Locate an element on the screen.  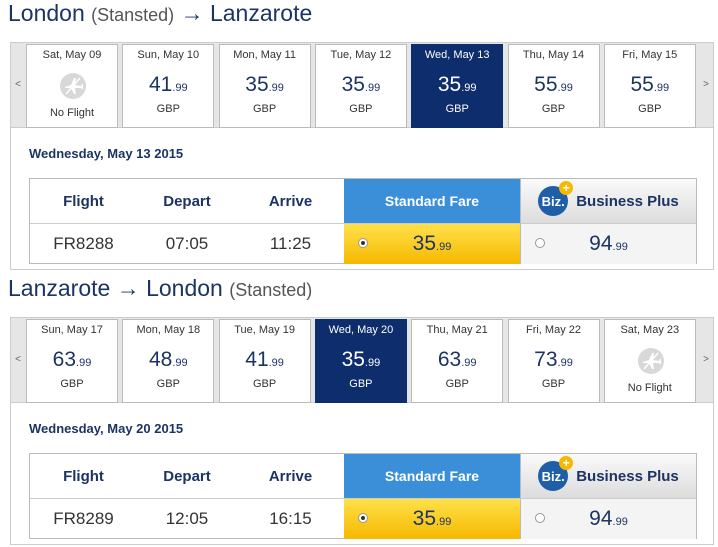
date-card: Mon, May 18 48.99 GBP is located at coordinates (168, 361).